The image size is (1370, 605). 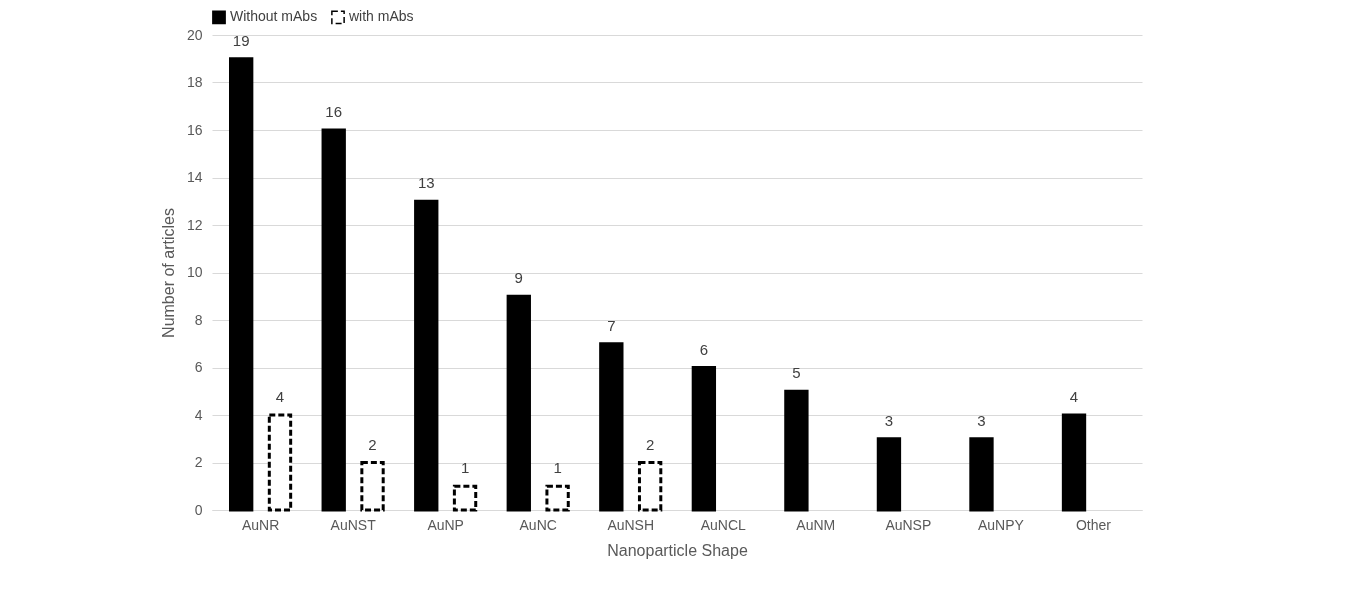 What do you see at coordinates (381, 16) in the screenshot?
I see `legend-label: with mAbs` at bounding box center [381, 16].